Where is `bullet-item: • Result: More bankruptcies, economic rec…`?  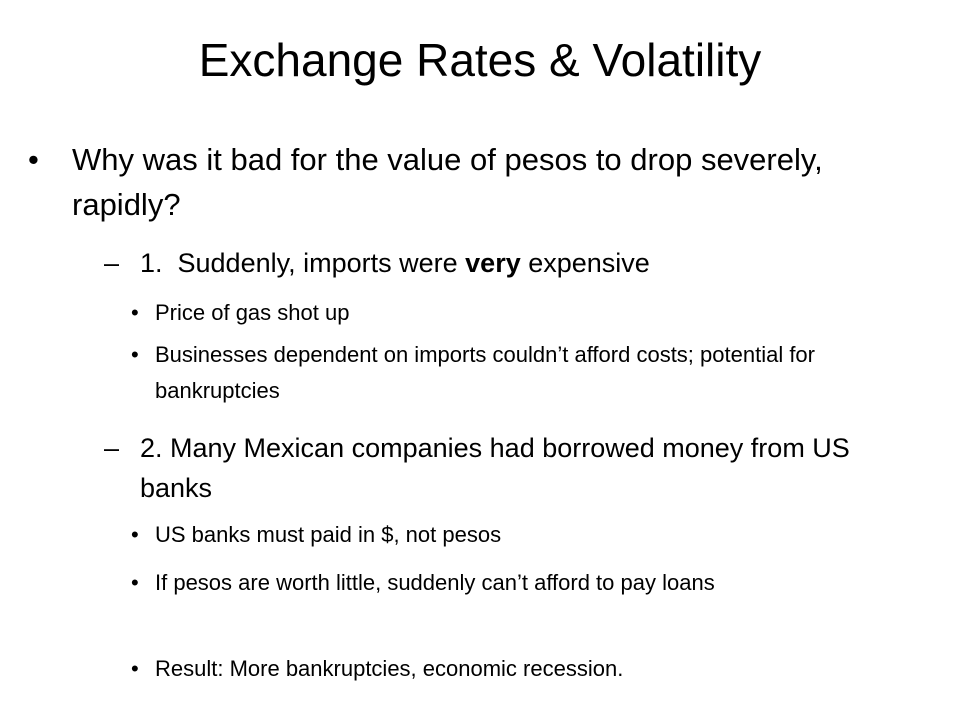
bullet-item: • Result: More bankruptcies, economic rec… is located at coordinates (518, 669).